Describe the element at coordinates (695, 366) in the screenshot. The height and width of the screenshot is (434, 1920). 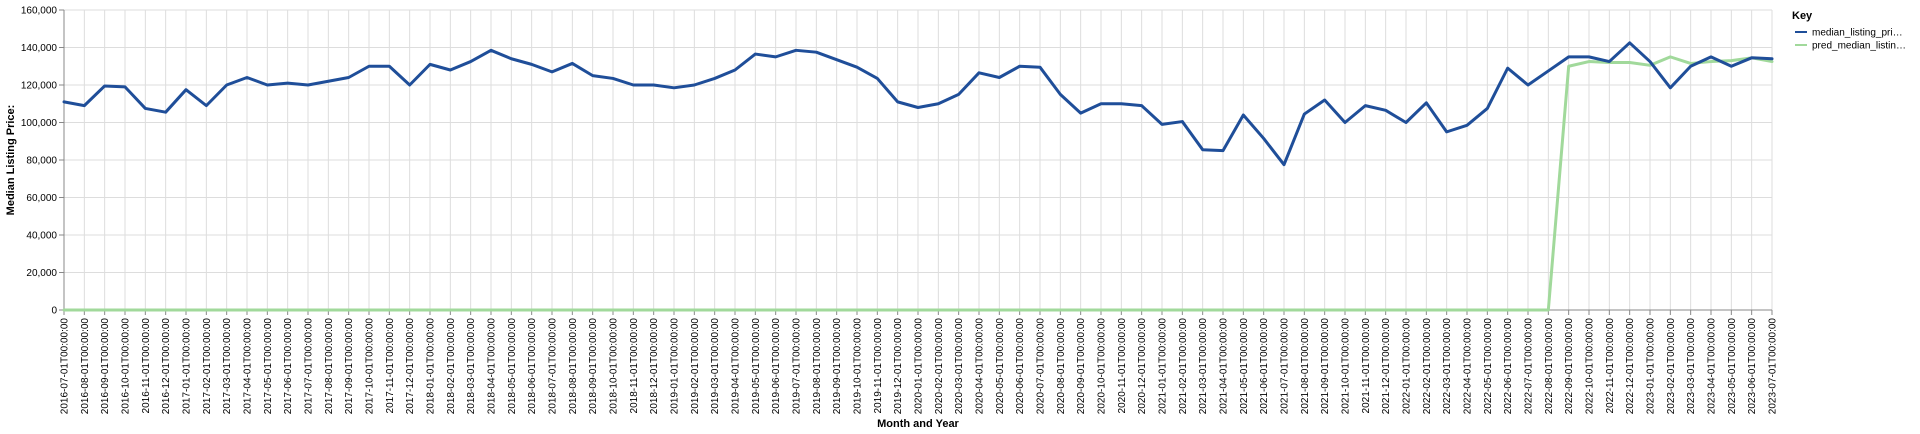
I see `x-tick-label: 2019-02-01T00:00:00` at that location.